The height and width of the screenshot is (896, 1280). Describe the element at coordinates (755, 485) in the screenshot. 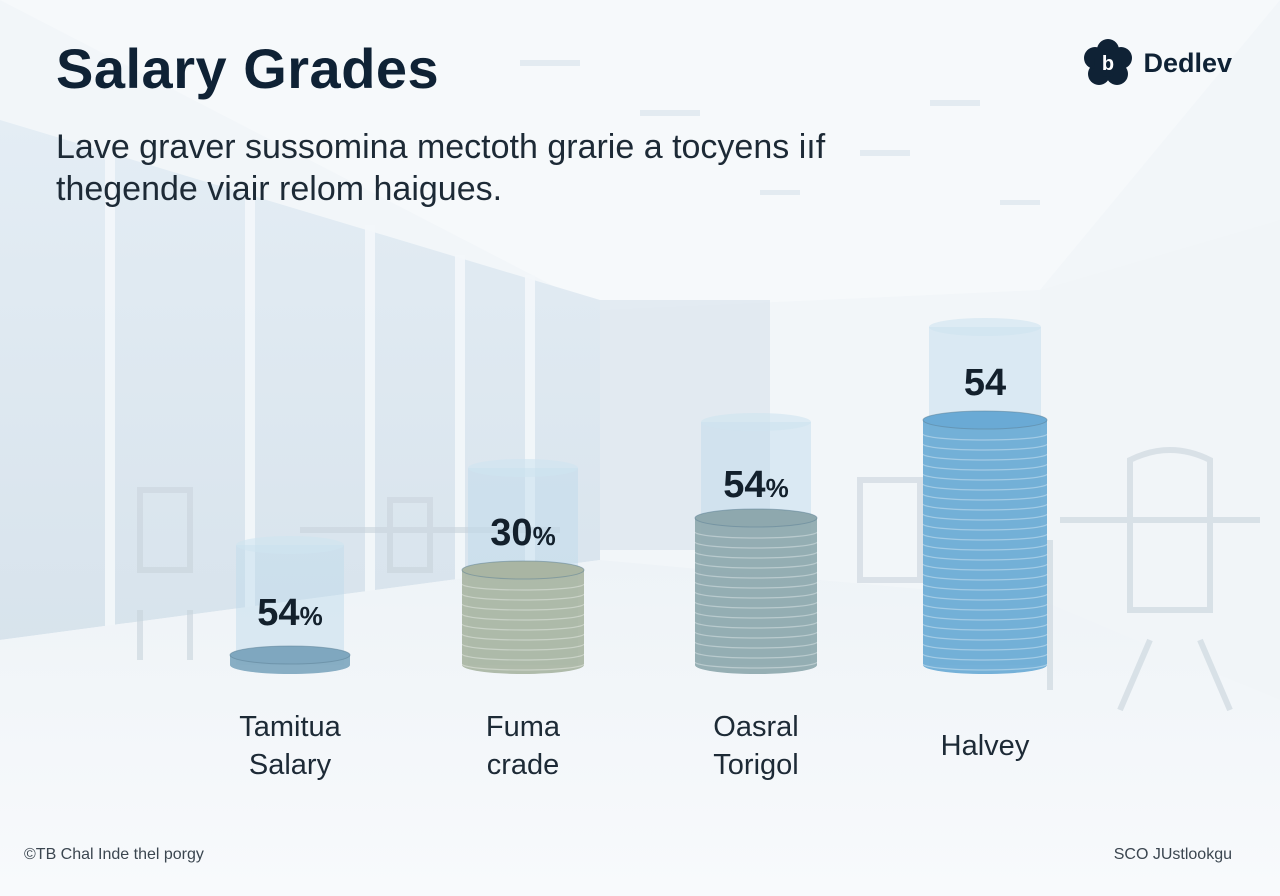

I see `bar-value-label-3: 54%` at that location.